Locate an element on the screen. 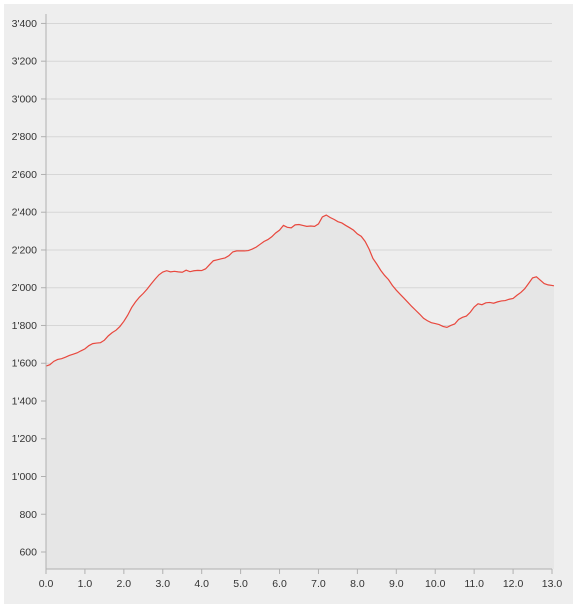  x-tick-label: 0.0 is located at coordinates (46, 584).